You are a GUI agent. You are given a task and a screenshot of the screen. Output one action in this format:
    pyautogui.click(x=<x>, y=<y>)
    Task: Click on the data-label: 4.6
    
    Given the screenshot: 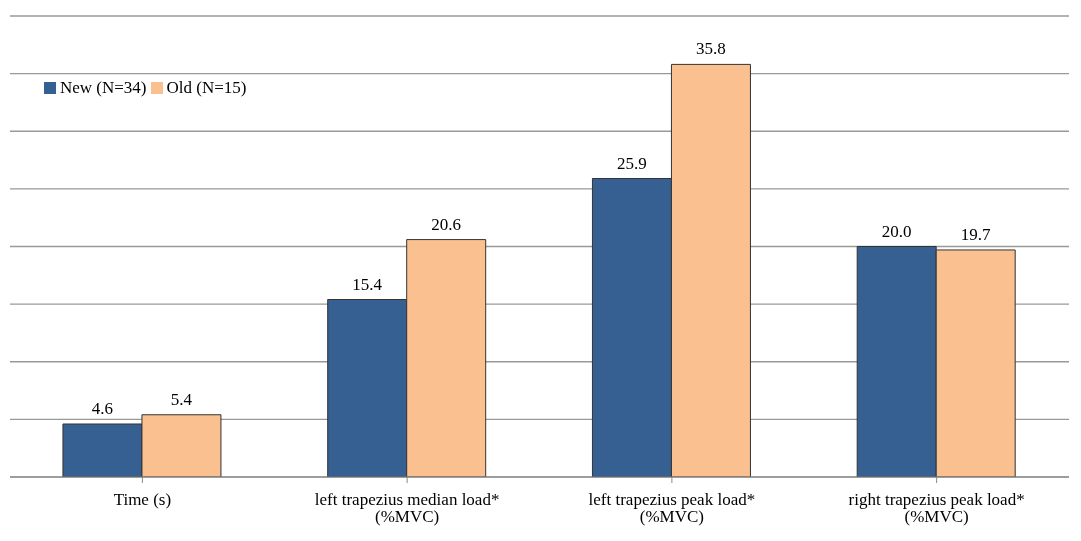 What is the action you would take?
    pyautogui.click(x=102, y=408)
    